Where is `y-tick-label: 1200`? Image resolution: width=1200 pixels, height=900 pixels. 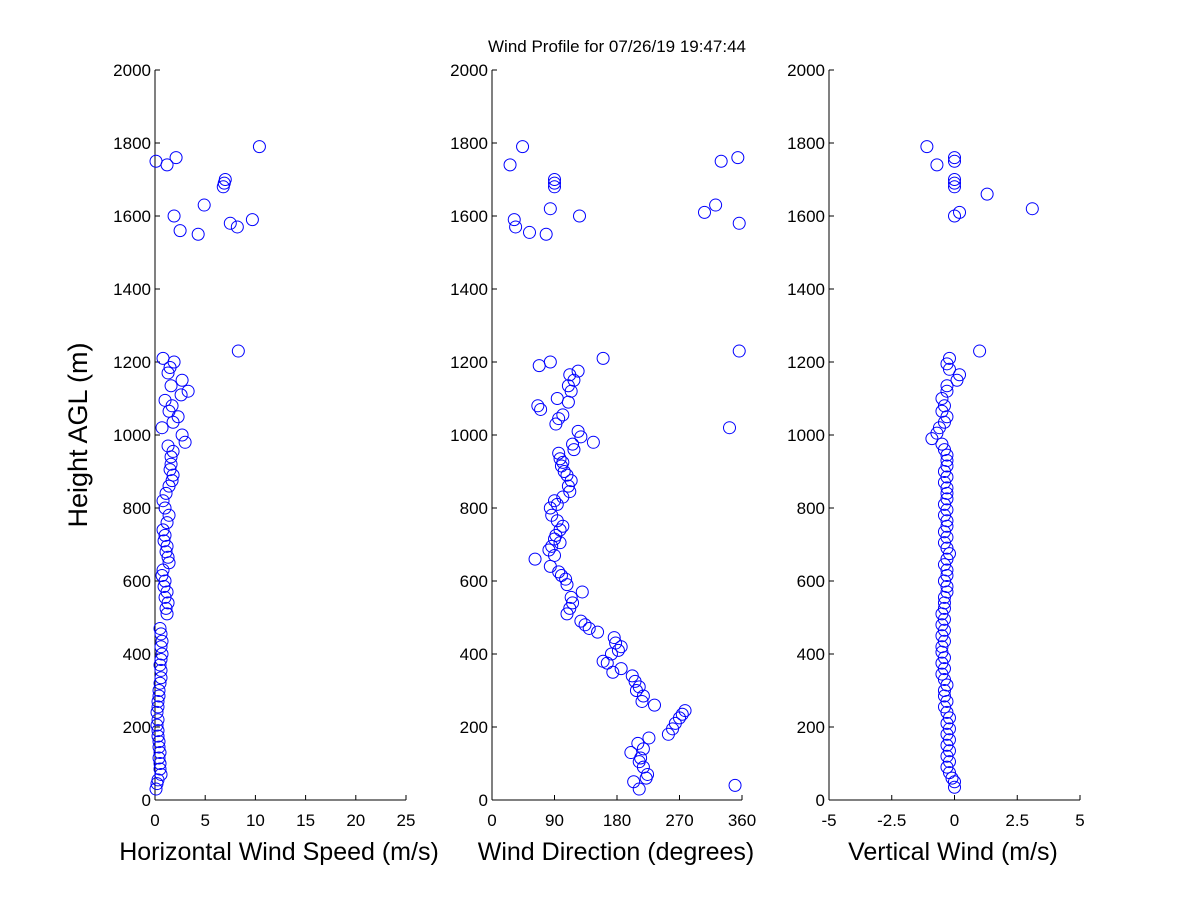 y-tick-label: 1200 is located at coordinates (469, 362).